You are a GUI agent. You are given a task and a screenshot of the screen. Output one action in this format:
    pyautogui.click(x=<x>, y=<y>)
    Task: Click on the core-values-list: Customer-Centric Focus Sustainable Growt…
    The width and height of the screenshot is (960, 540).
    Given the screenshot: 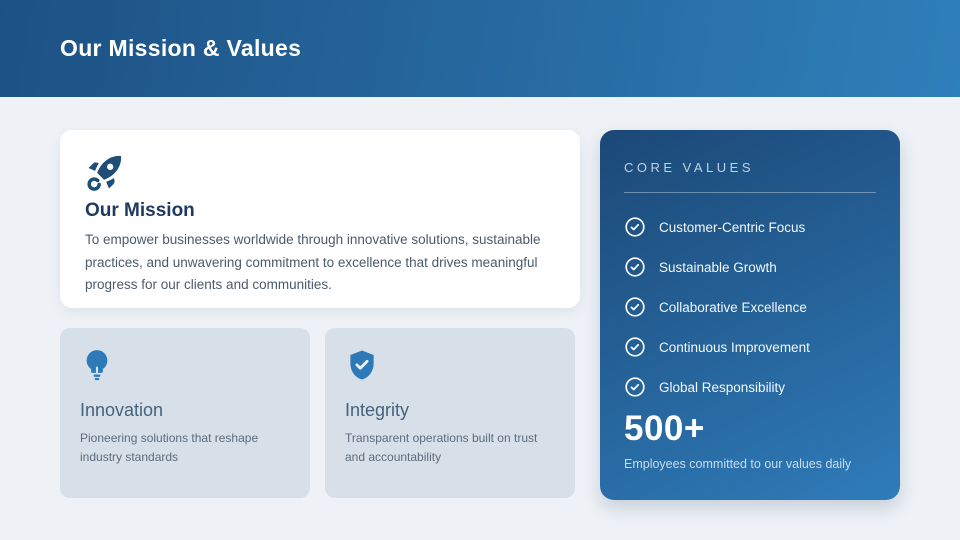 What is the action you would take?
    pyautogui.click(x=750, y=307)
    